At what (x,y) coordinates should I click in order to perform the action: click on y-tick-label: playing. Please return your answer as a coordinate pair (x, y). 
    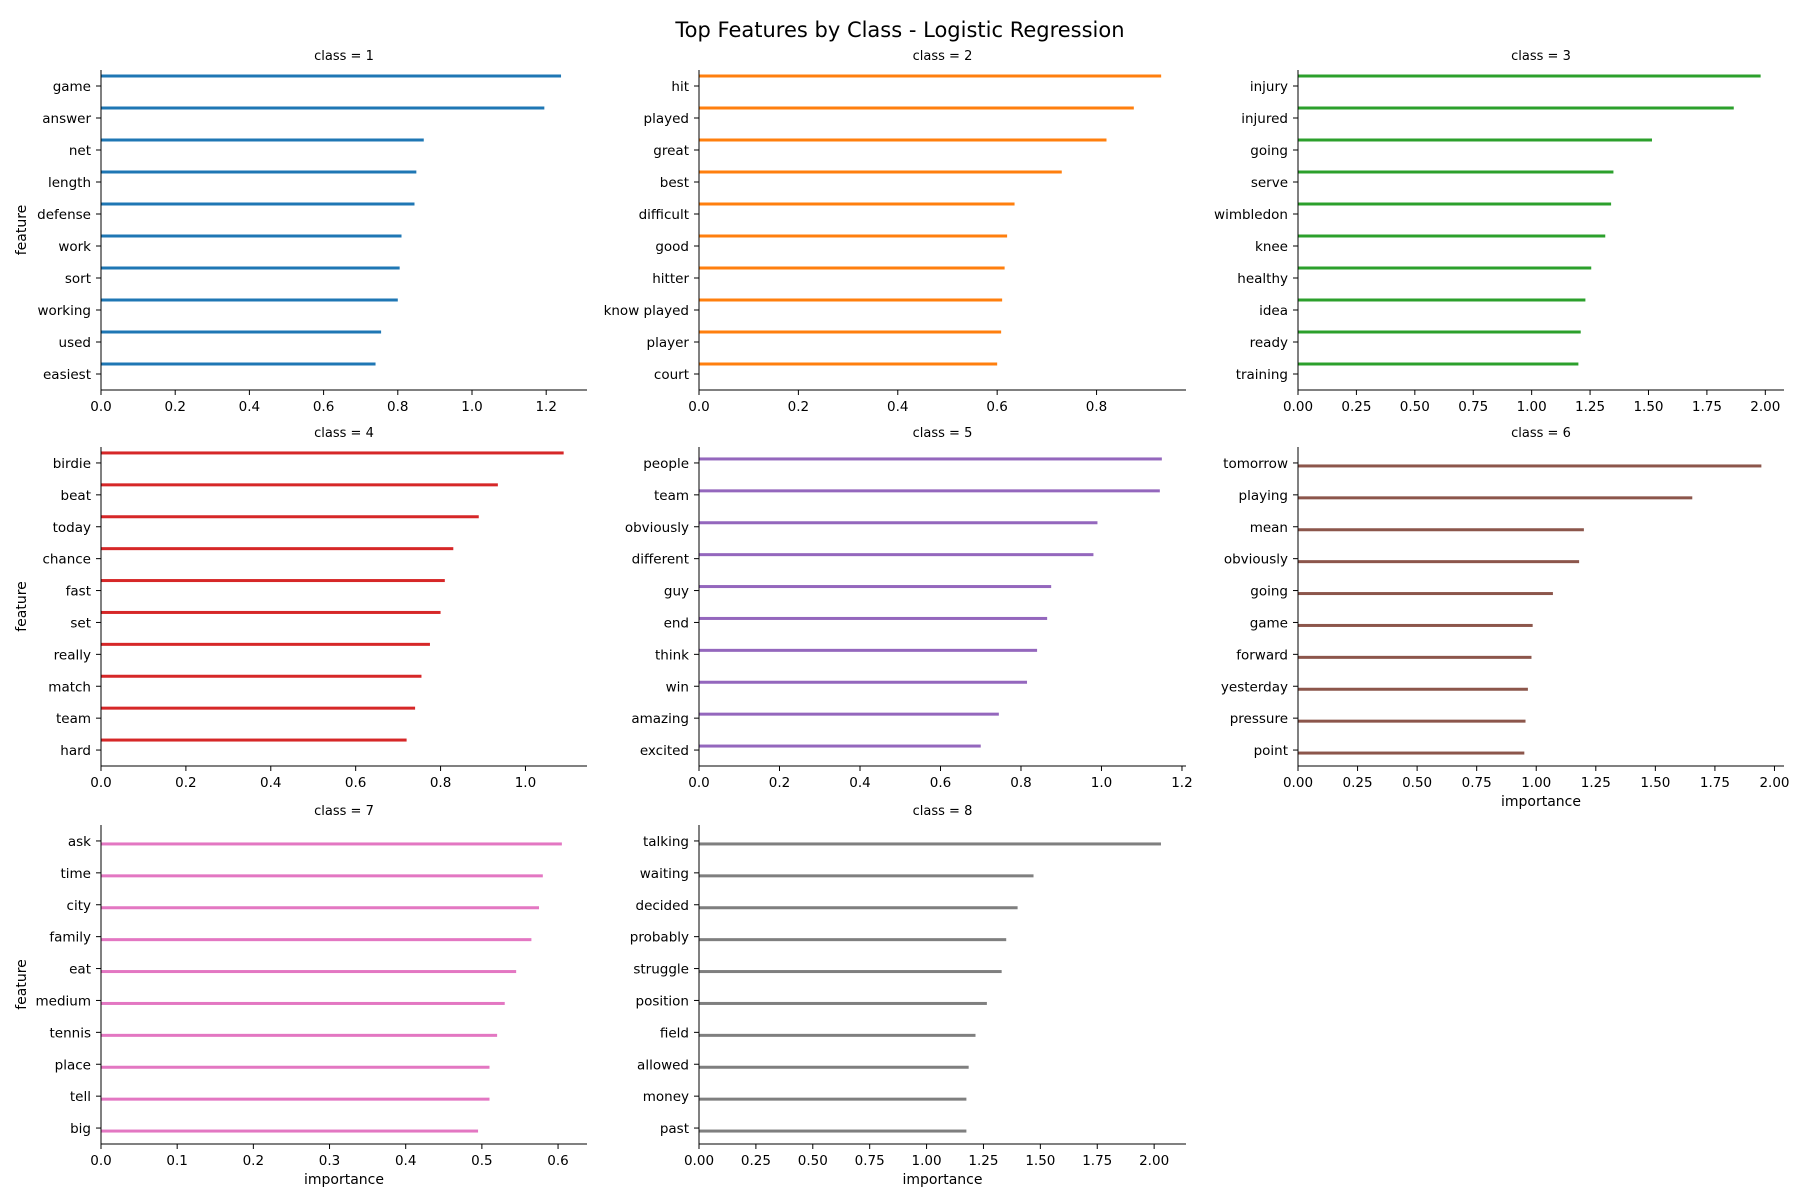
    Looking at the image, I should click on (1263, 496).